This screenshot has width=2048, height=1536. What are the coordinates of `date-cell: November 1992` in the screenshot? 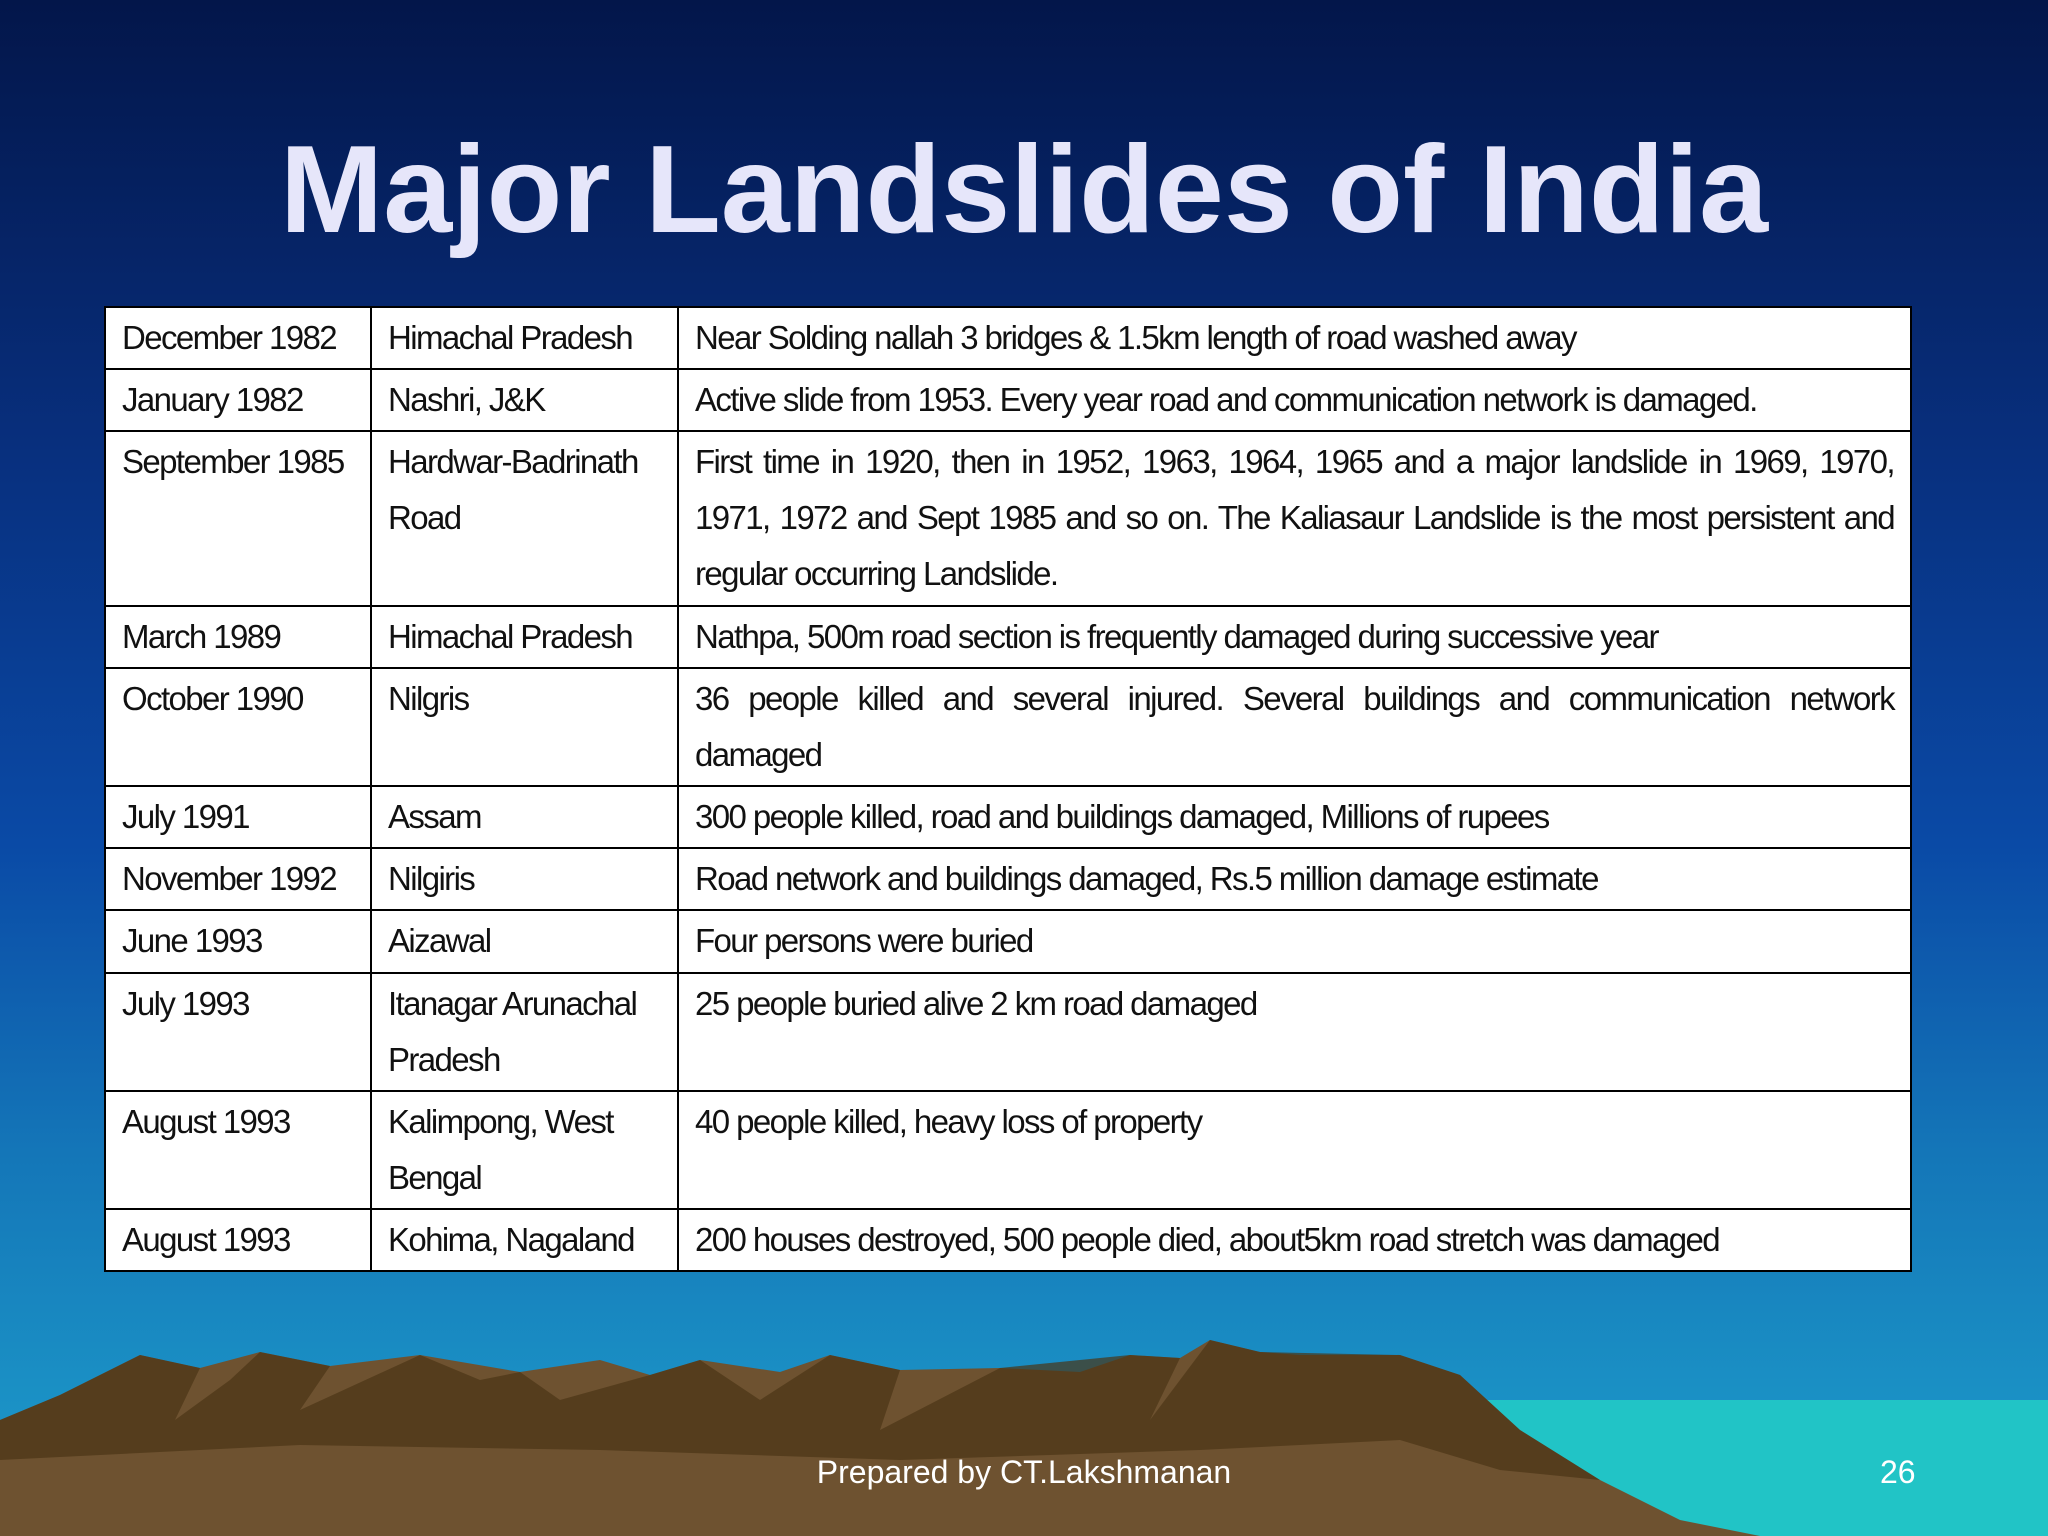 It's located at (238, 879).